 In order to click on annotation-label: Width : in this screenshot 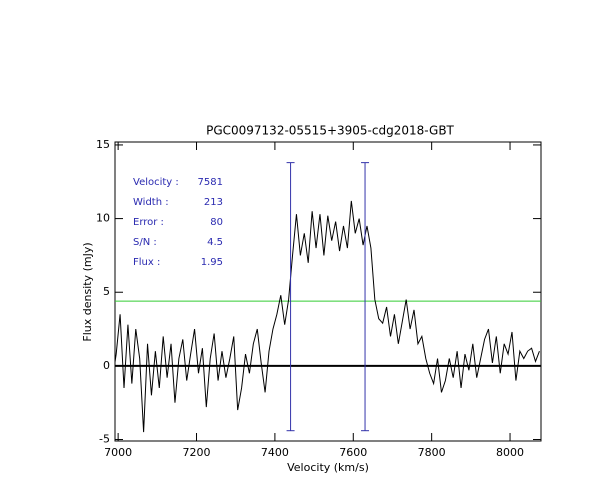, I will do `click(151, 202)`.